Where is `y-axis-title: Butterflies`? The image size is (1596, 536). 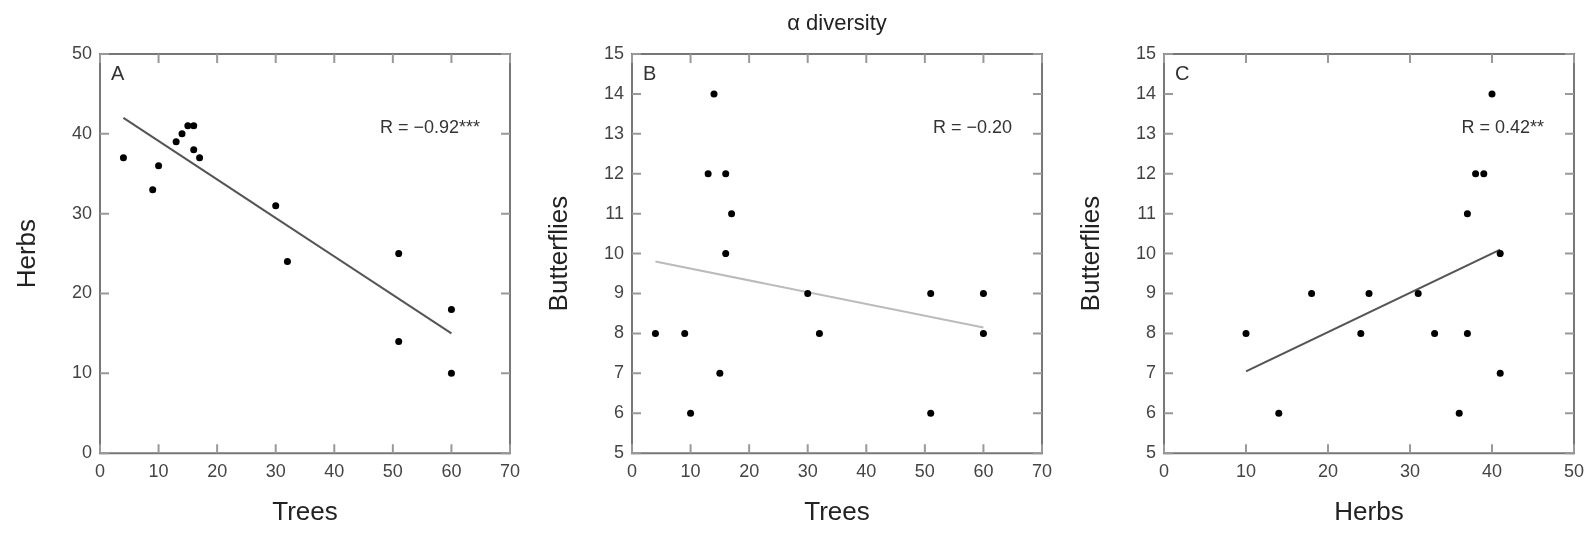 y-axis-title: Butterflies is located at coordinates (1089, 253).